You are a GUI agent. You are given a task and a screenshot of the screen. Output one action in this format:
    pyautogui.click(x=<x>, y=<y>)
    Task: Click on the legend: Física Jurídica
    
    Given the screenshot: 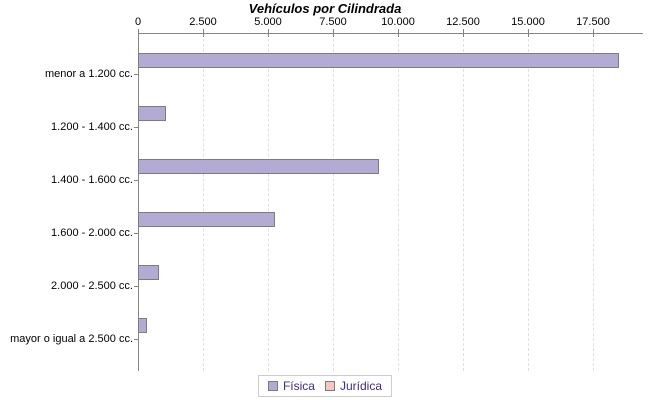 What is the action you would take?
    pyautogui.click(x=325, y=386)
    